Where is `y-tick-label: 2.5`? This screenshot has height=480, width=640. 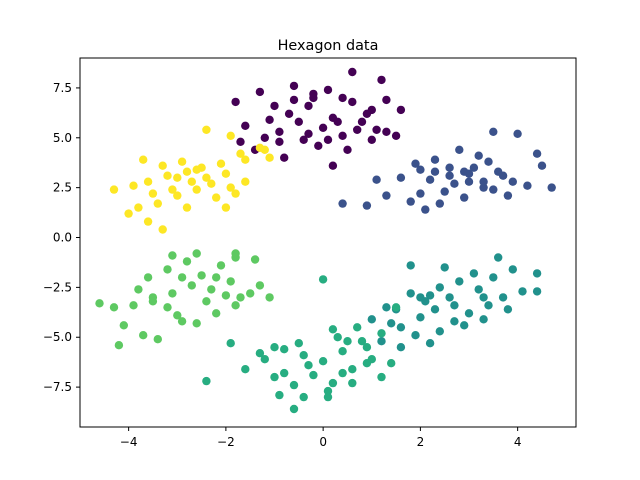
y-tick-label: 2.5 is located at coordinates (62, 188).